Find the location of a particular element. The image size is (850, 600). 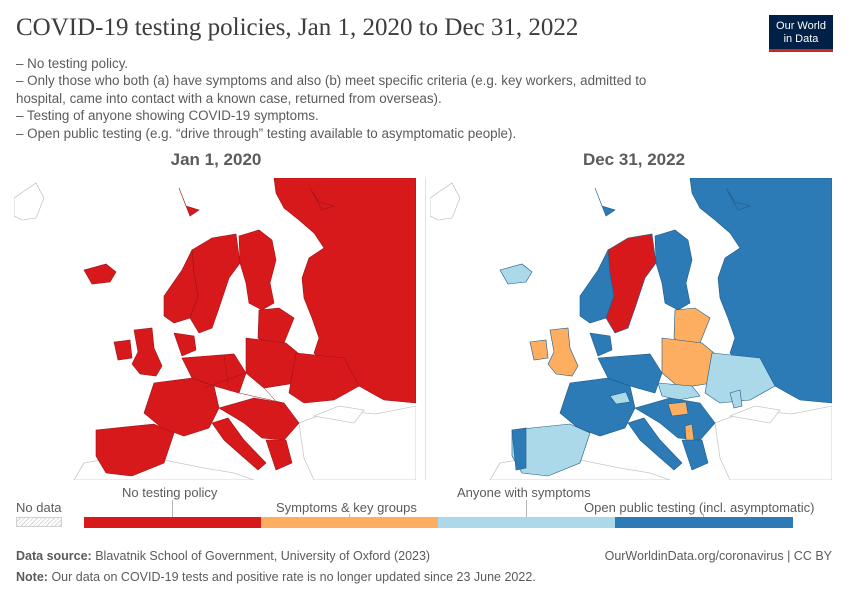

no-data-label: No data is located at coordinates (39, 507).